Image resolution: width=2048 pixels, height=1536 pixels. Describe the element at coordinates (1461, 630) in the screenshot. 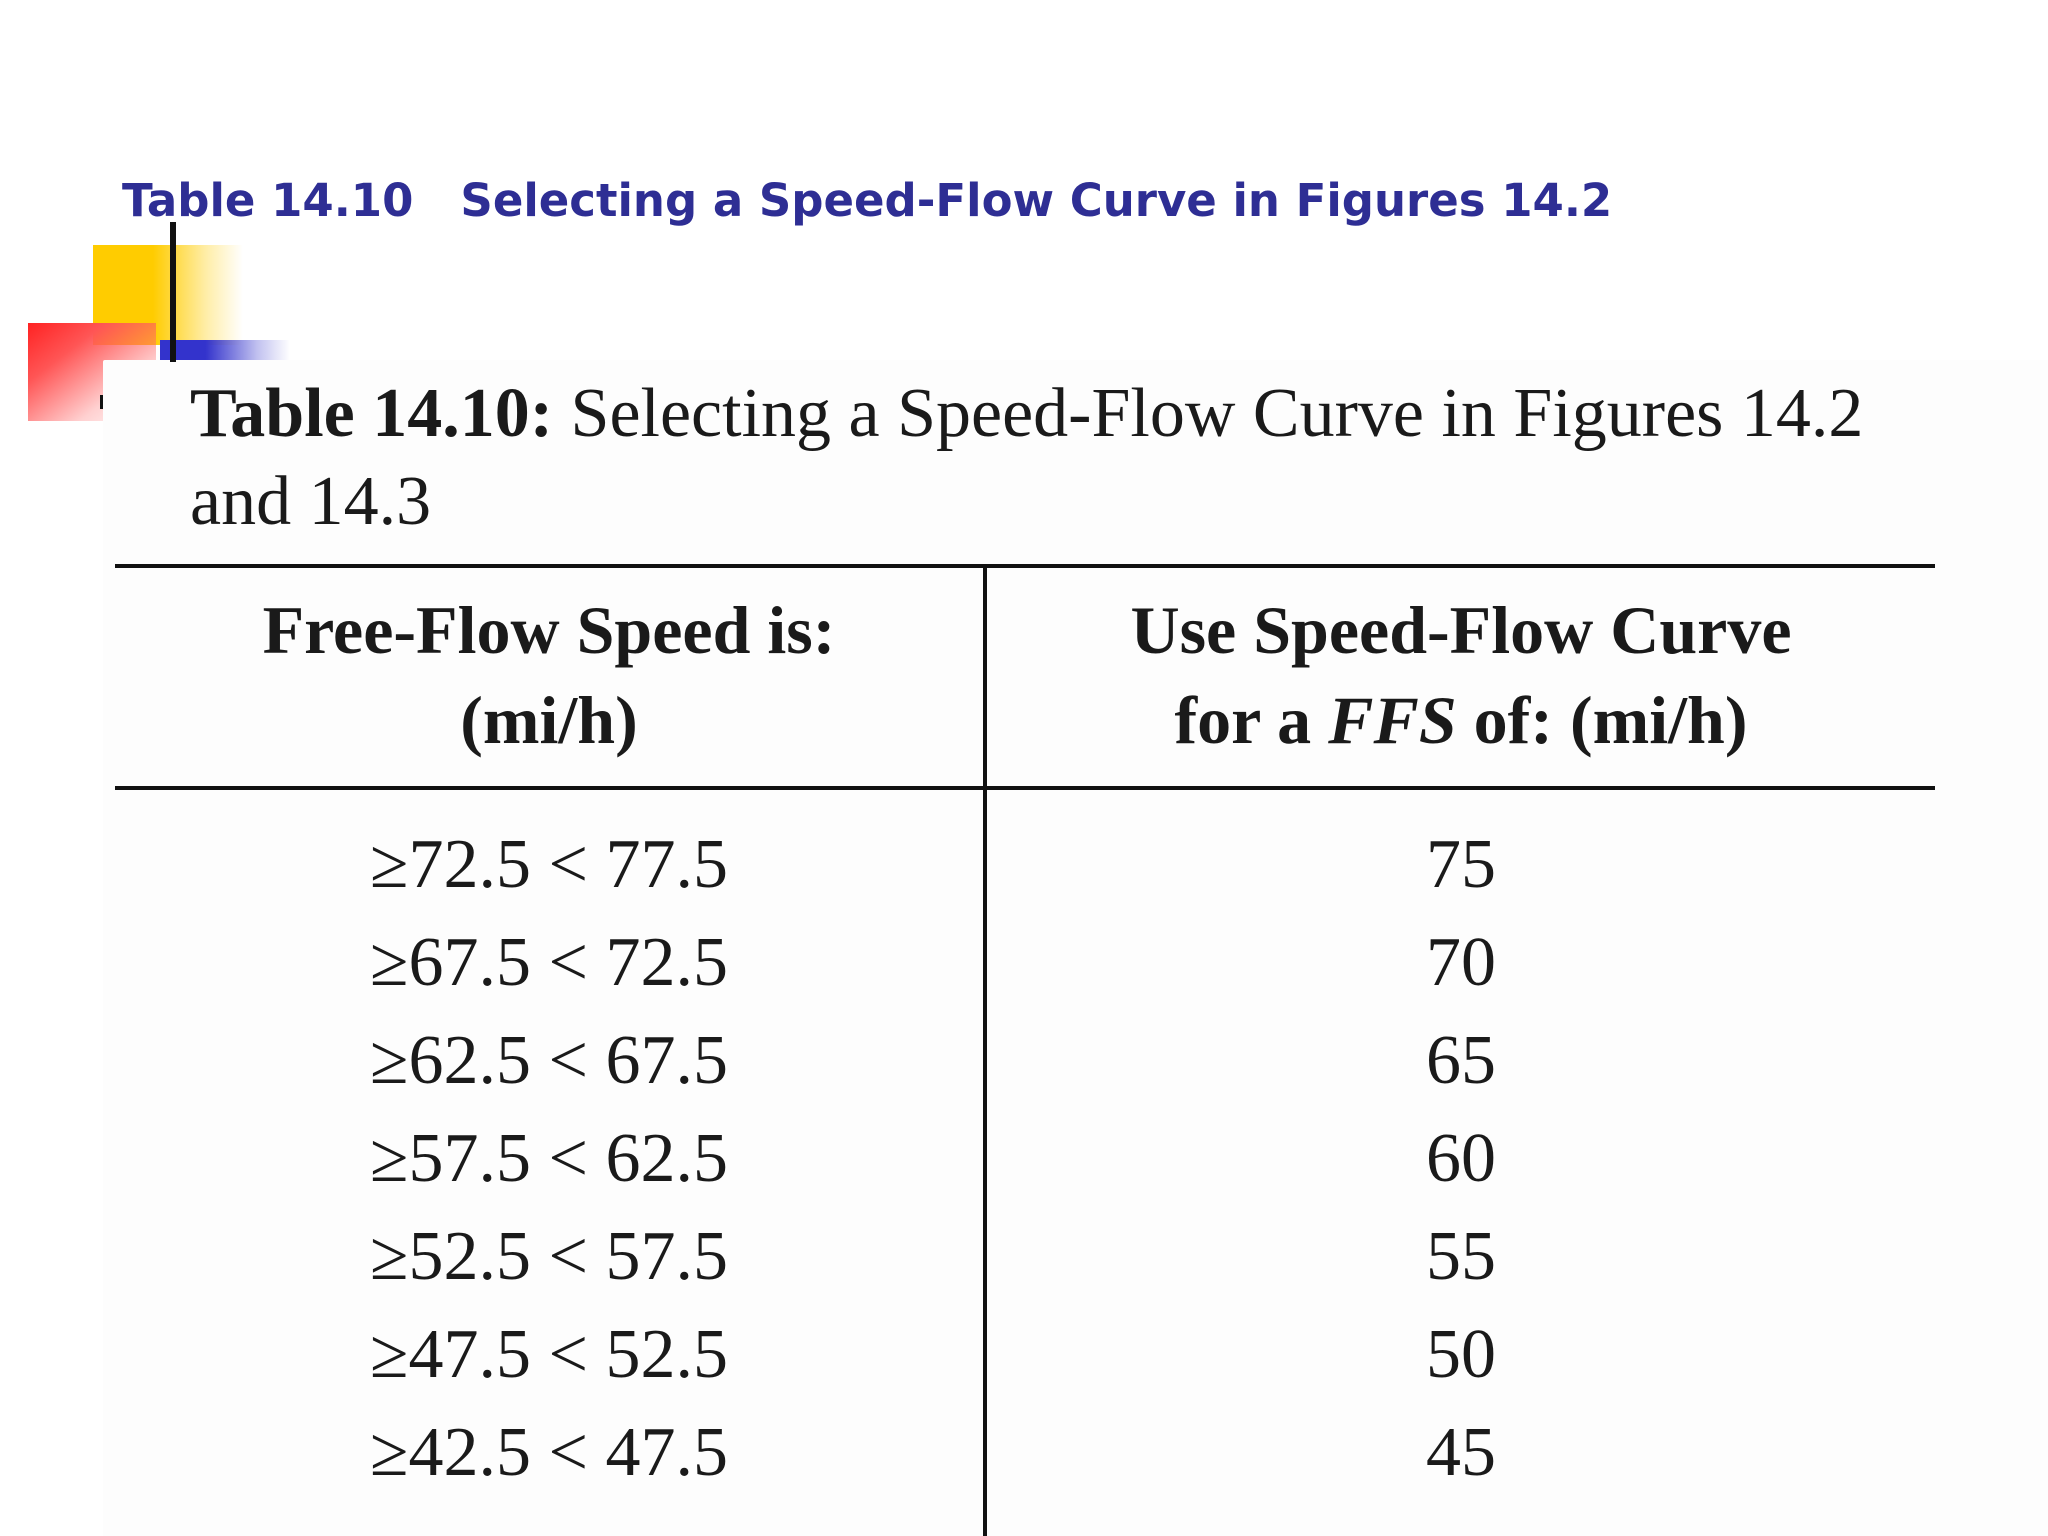

I see `header-right-line1: Use Speed-Flow Curve` at that location.